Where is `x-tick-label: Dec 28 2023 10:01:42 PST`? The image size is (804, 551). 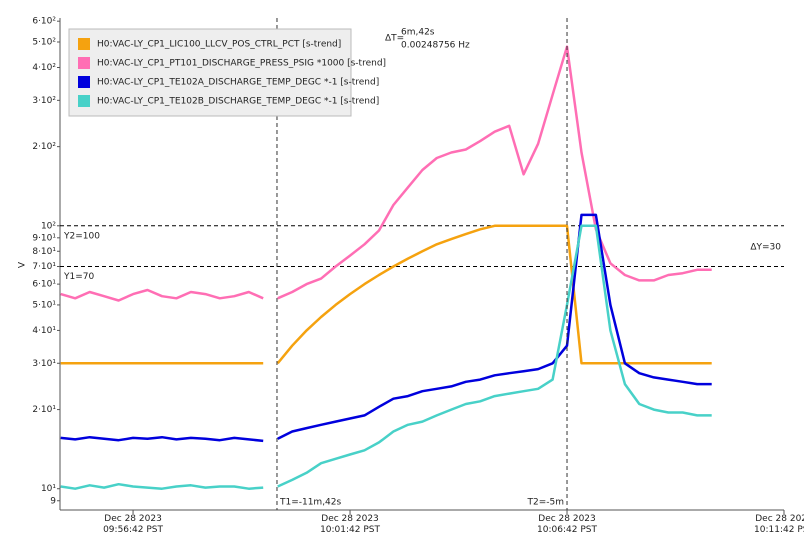
x-tick-label: Dec 28 2023 10:01:42 PST is located at coordinates (350, 524).